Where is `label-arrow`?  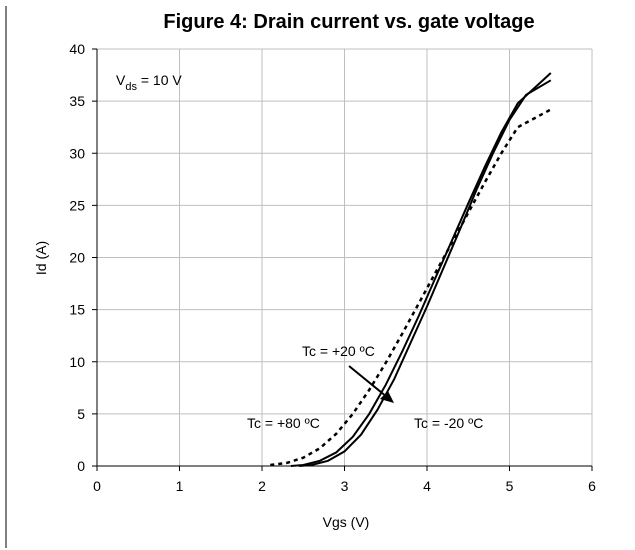
label-arrow is located at coordinates (371, 384).